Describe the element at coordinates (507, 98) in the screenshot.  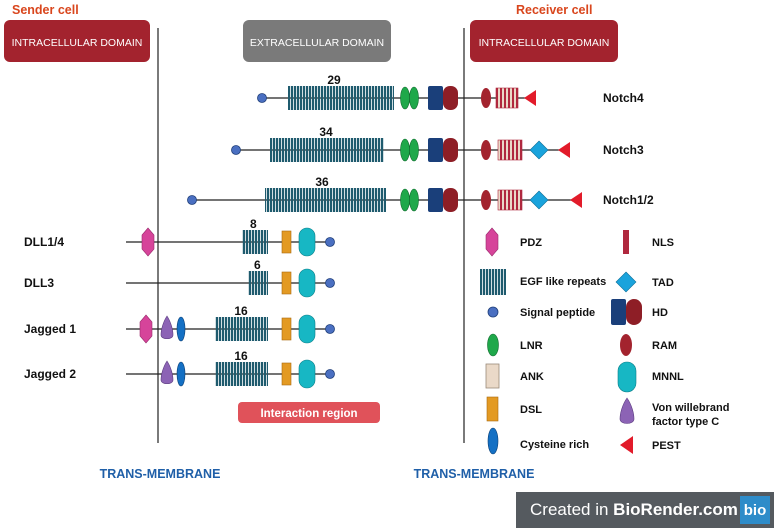
I see `ank-nls-icon` at that location.